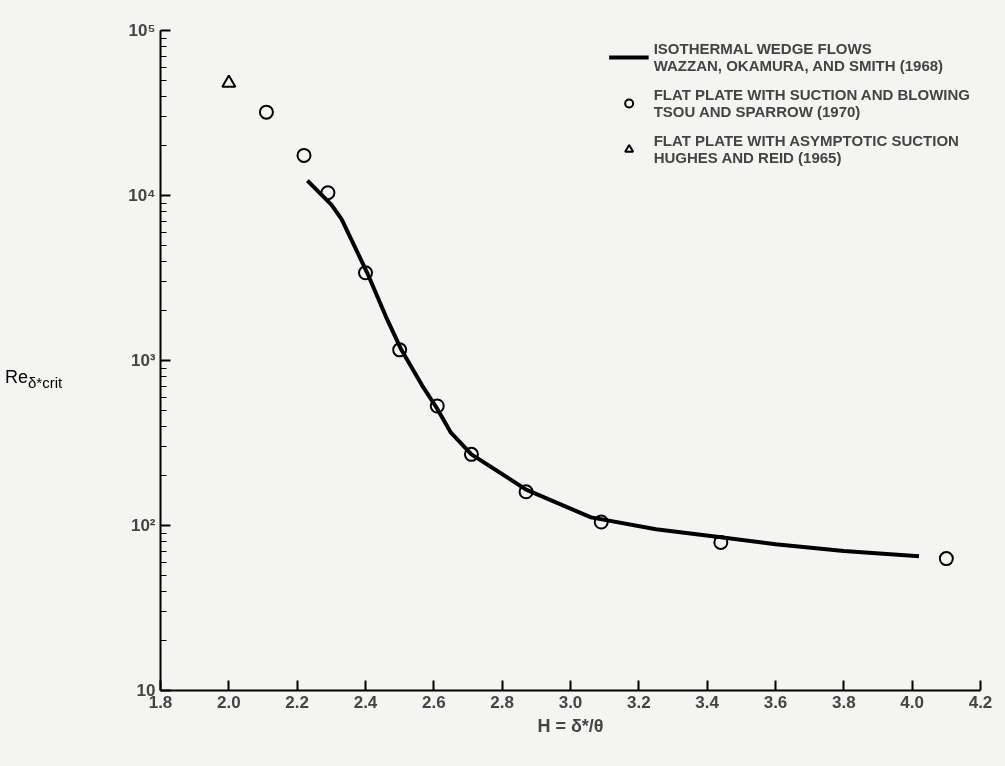 The image size is (1005, 766). What do you see at coordinates (844, 702) in the screenshot?
I see `x-tick-label: 3.8` at bounding box center [844, 702].